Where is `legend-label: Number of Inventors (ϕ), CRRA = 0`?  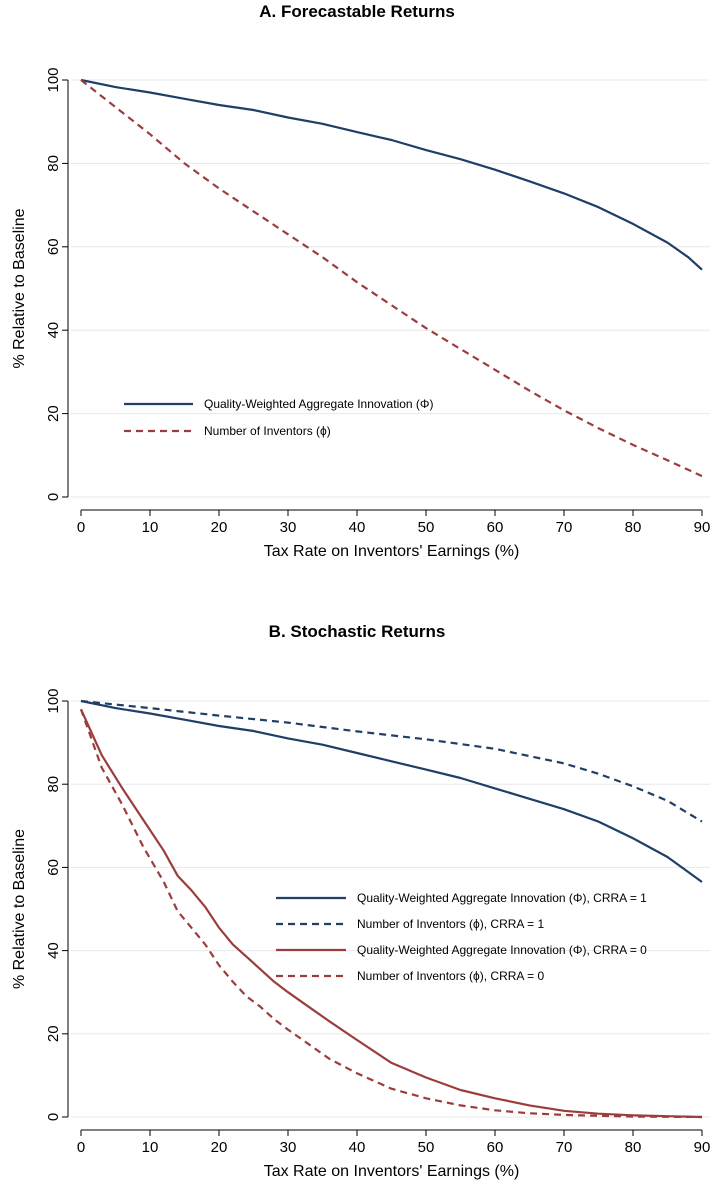 legend-label: Number of Inventors (ϕ), CRRA = 0 is located at coordinates (450, 976).